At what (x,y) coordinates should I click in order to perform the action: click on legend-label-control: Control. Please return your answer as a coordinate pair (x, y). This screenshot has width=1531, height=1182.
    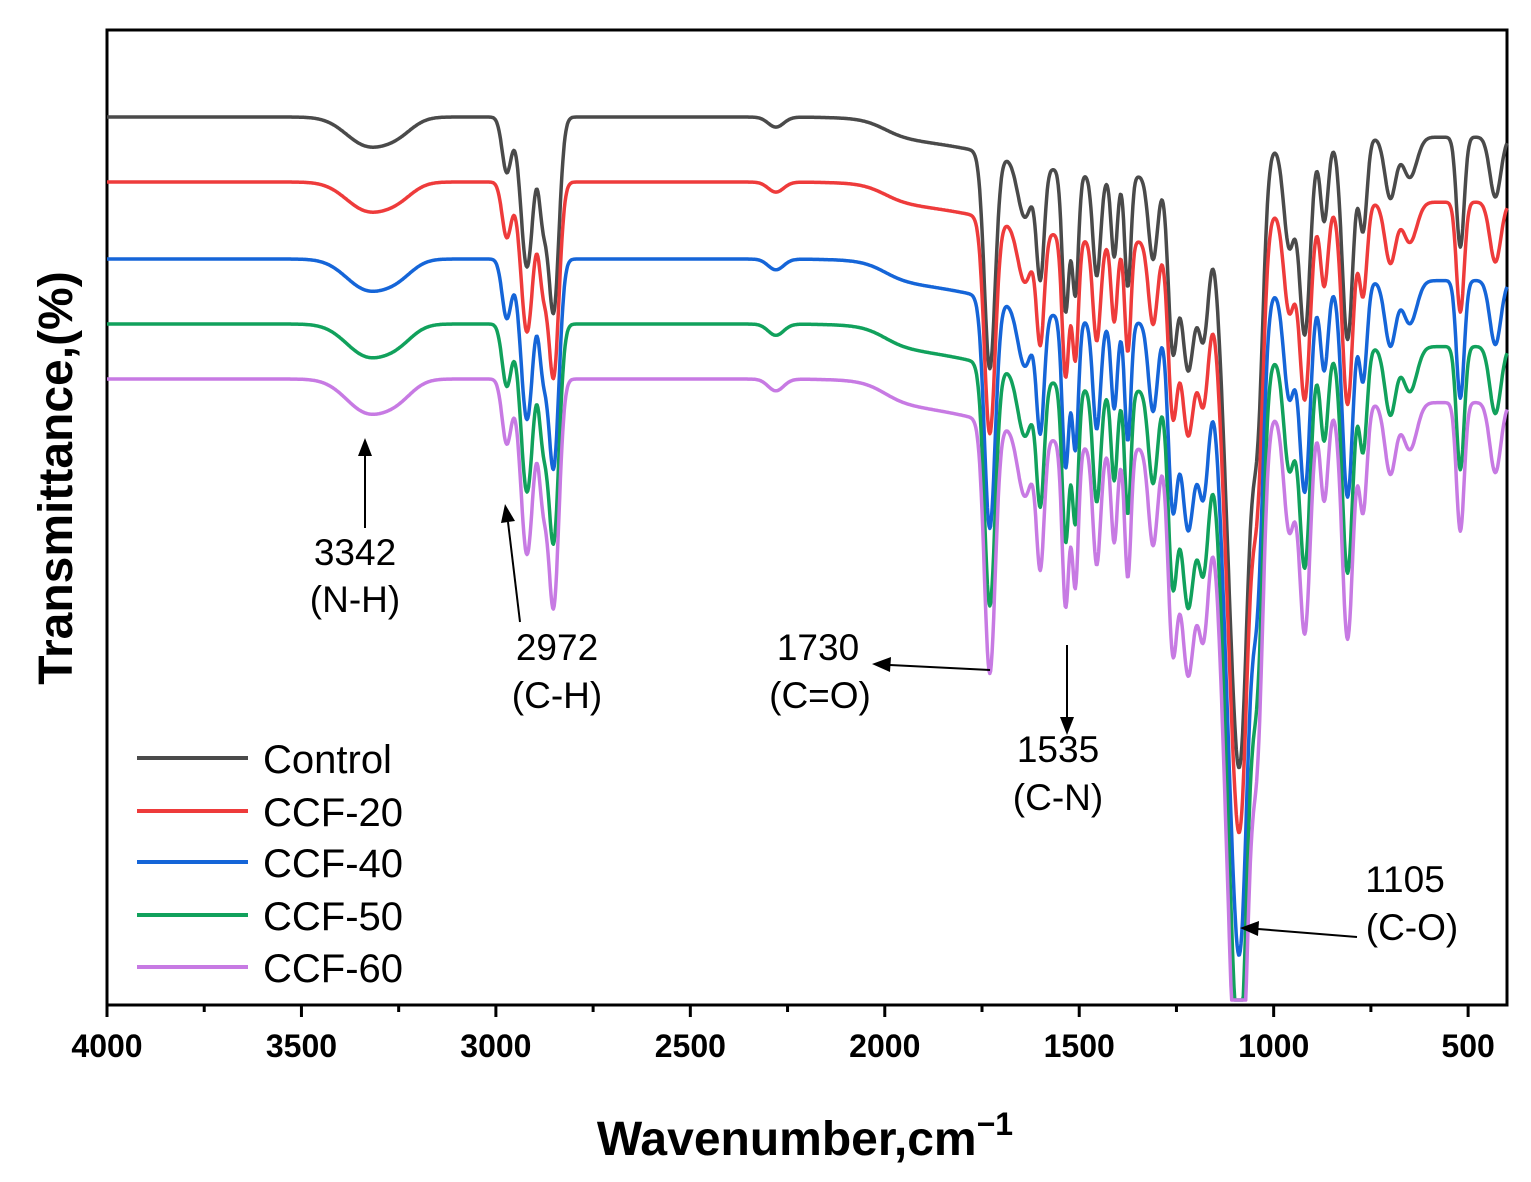
    Looking at the image, I should click on (327, 760).